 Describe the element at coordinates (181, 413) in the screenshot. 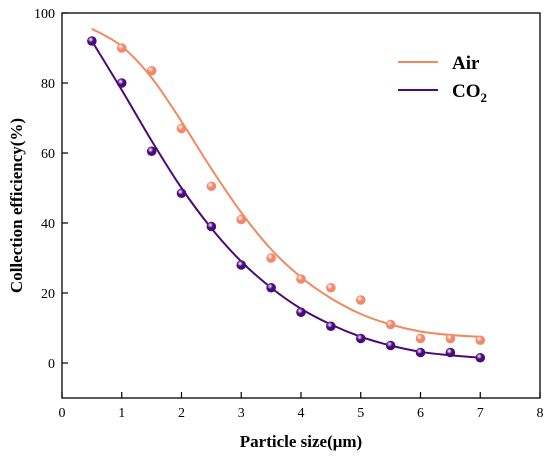

I see `x-tick-label: 2` at that location.